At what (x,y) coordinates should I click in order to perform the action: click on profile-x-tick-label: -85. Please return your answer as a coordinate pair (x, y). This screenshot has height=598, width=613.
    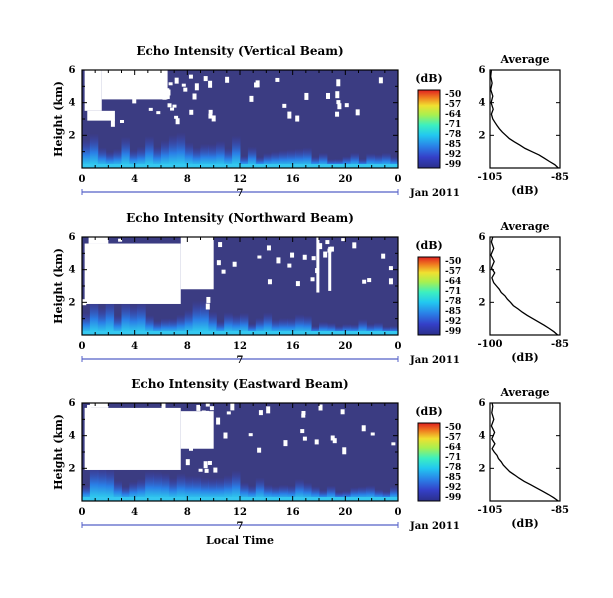
    Looking at the image, I should click on (560, 177).